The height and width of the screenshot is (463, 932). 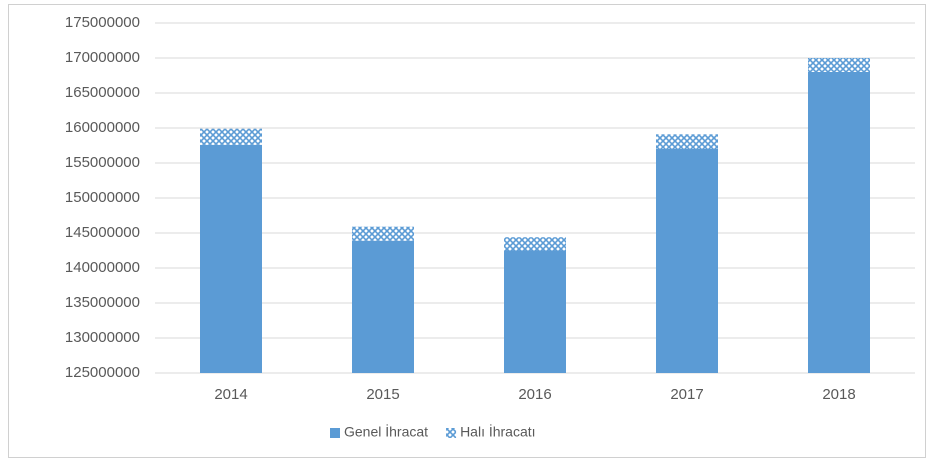 I want to click on x-tick-label: 2014, so click(x=230, y=394).